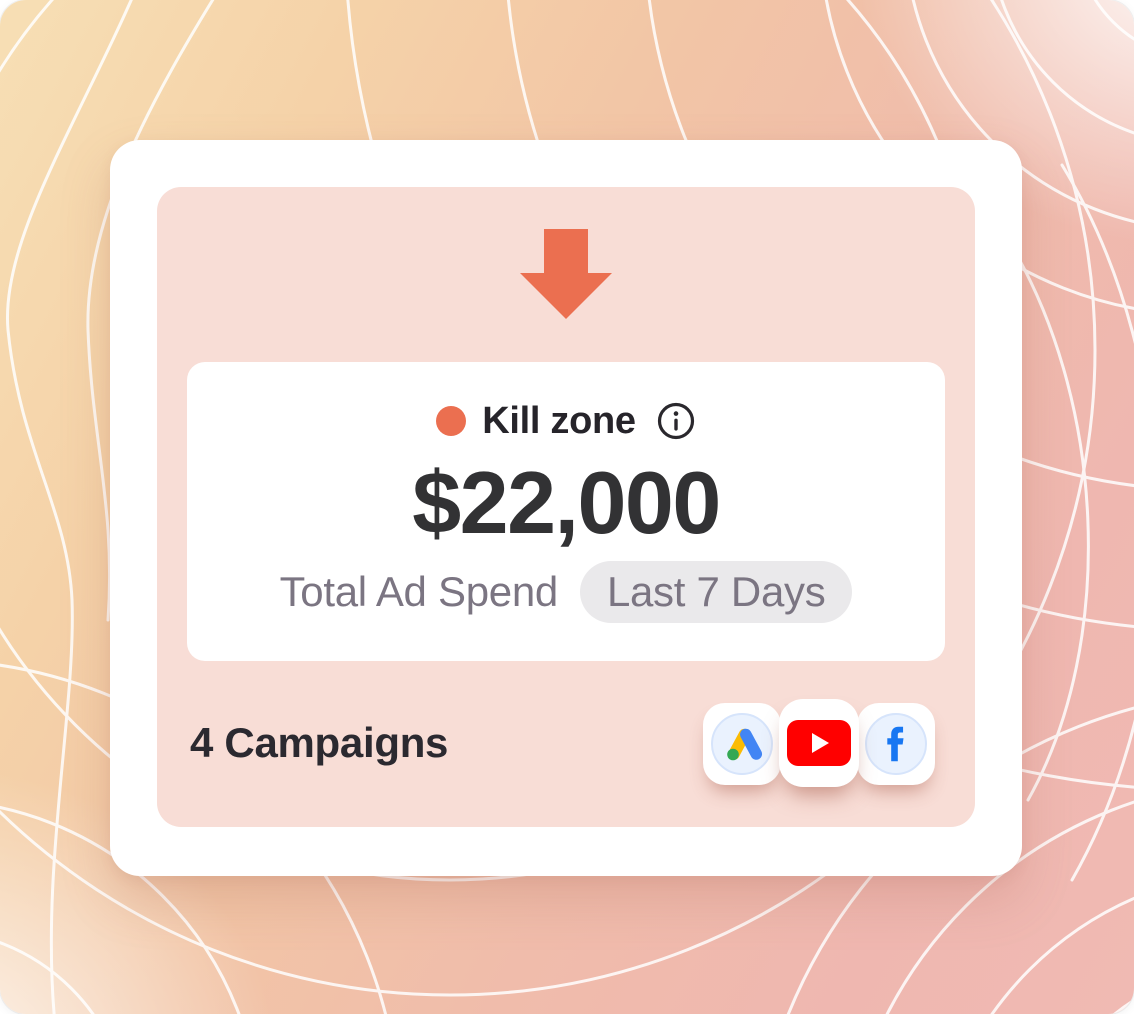 This screenshot has width=1134, height=1014. I want to click on stat-label: Total Ad Spend, so click(419, 592).